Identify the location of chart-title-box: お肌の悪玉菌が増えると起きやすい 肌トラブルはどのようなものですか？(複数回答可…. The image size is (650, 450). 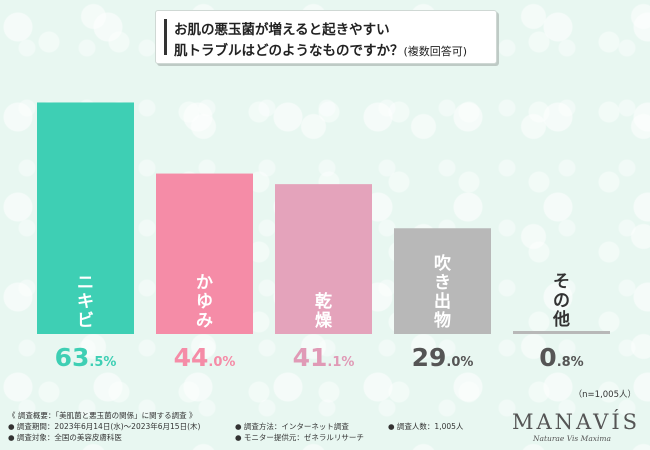
(326, 37).